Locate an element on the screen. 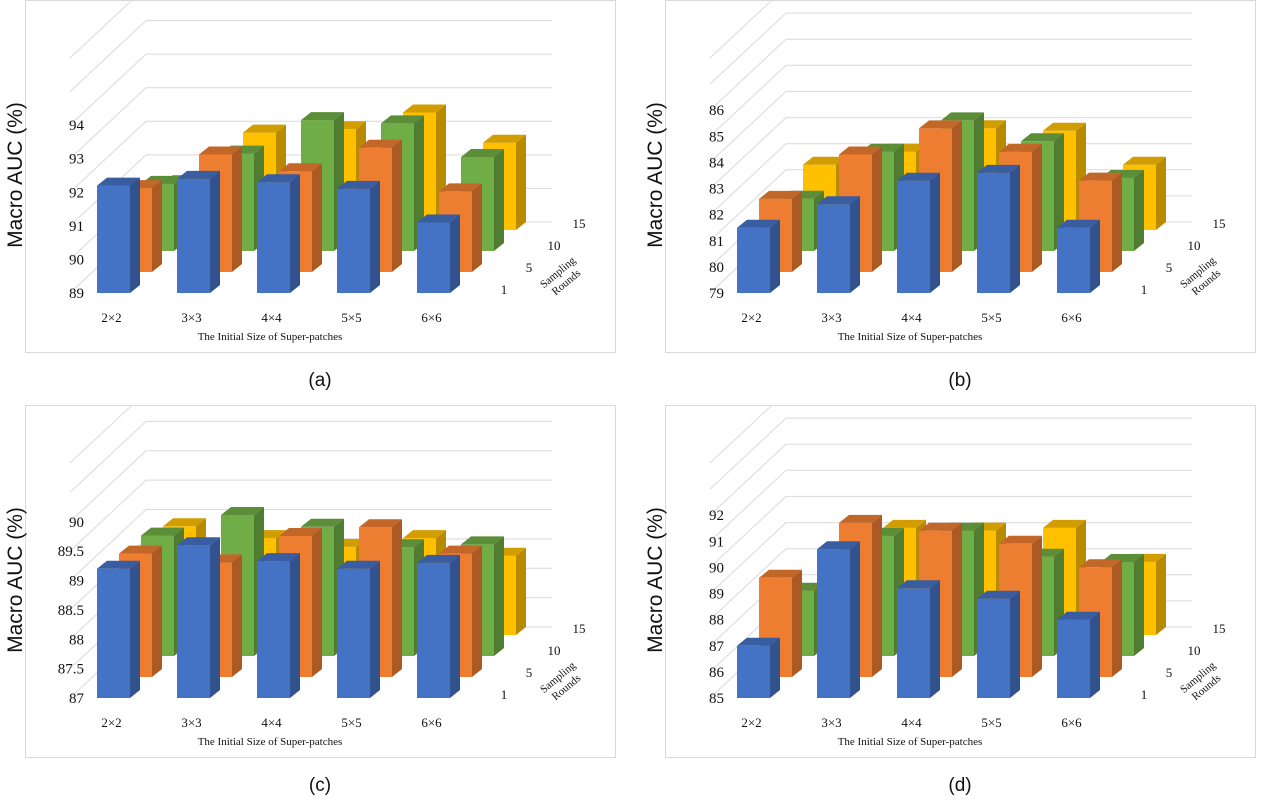 Image resolution: width=1280 pixels, height=809 pixels. y-tick-label: 82 is located at coordinates (716, 216).